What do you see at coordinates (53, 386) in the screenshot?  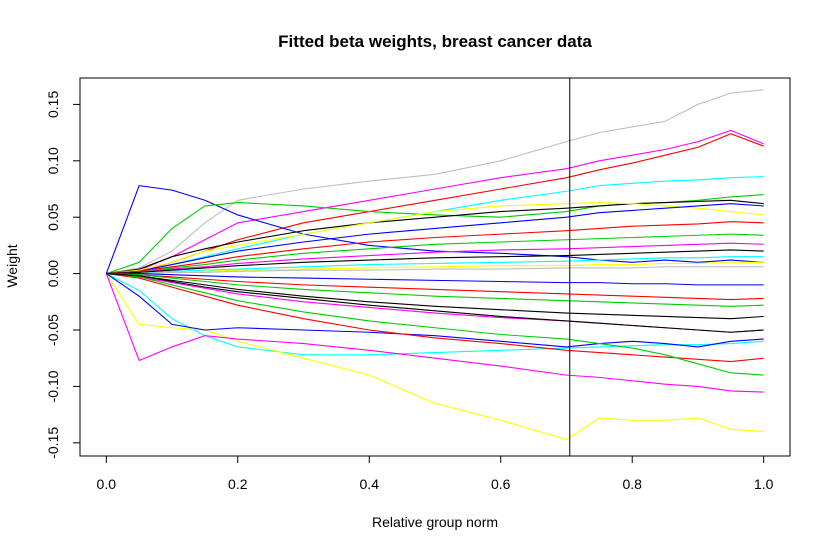 I see `y-tick-label: -0.10` at bounding box center [53, 386].